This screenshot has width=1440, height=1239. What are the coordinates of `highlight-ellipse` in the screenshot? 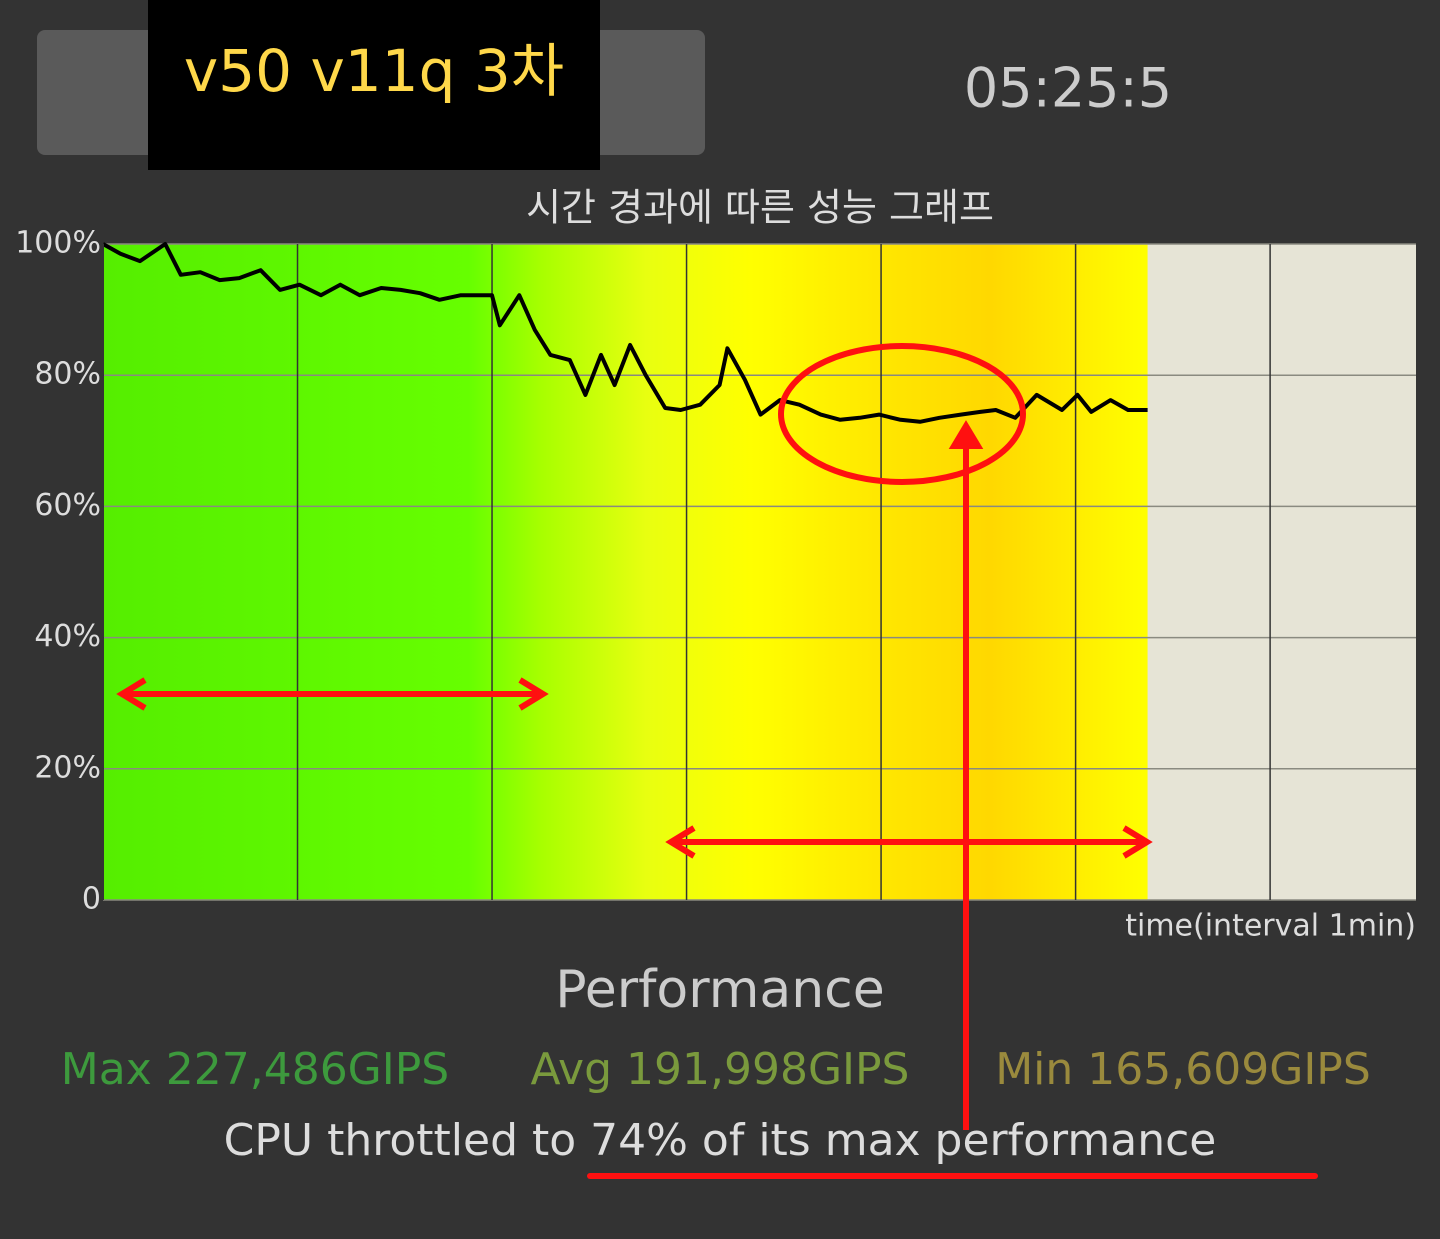 It's located at (902, 414).